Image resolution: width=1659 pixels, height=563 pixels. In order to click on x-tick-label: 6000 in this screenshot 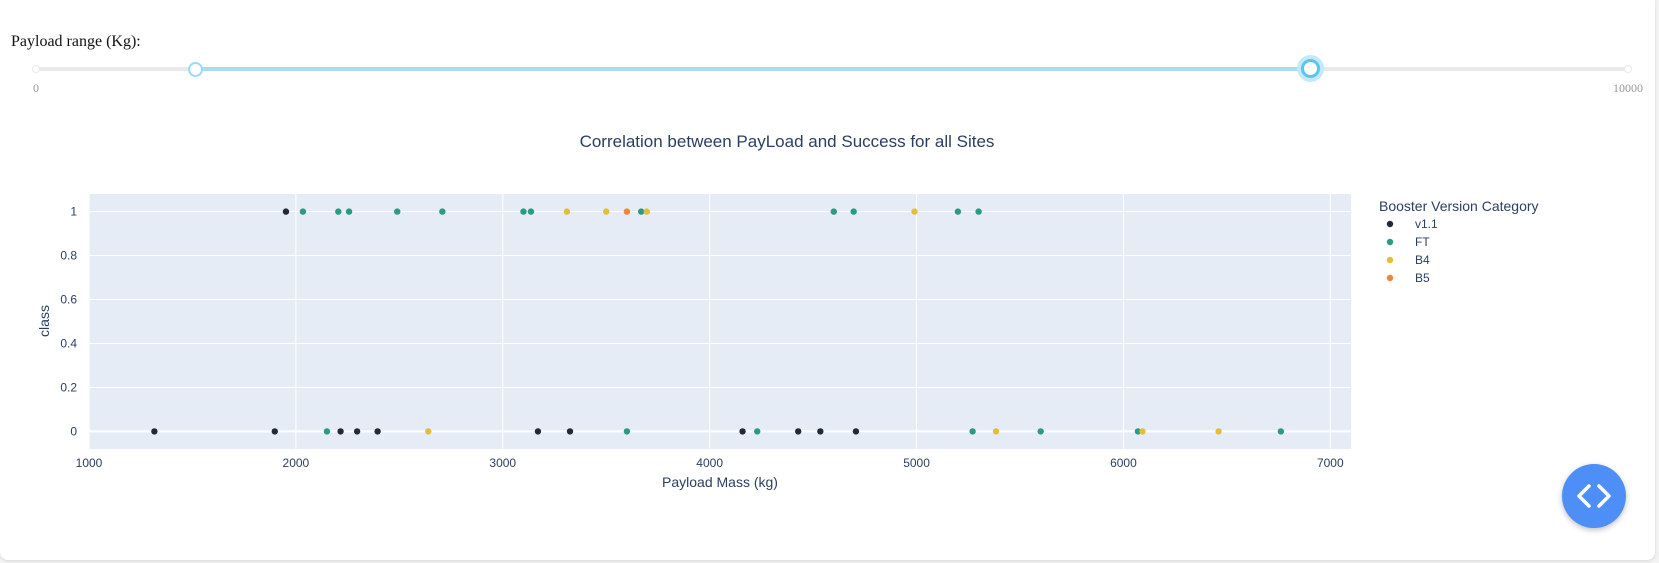, I will do `click(1123, 463)`.